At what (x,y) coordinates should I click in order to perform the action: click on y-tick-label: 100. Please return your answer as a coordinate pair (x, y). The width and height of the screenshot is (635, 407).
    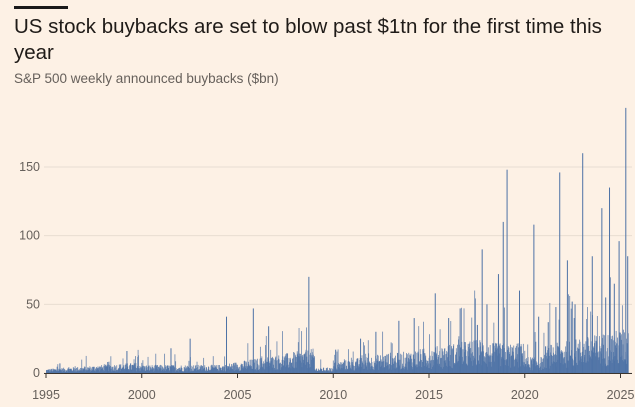
    Looking at the image, I should click on (29, 236).